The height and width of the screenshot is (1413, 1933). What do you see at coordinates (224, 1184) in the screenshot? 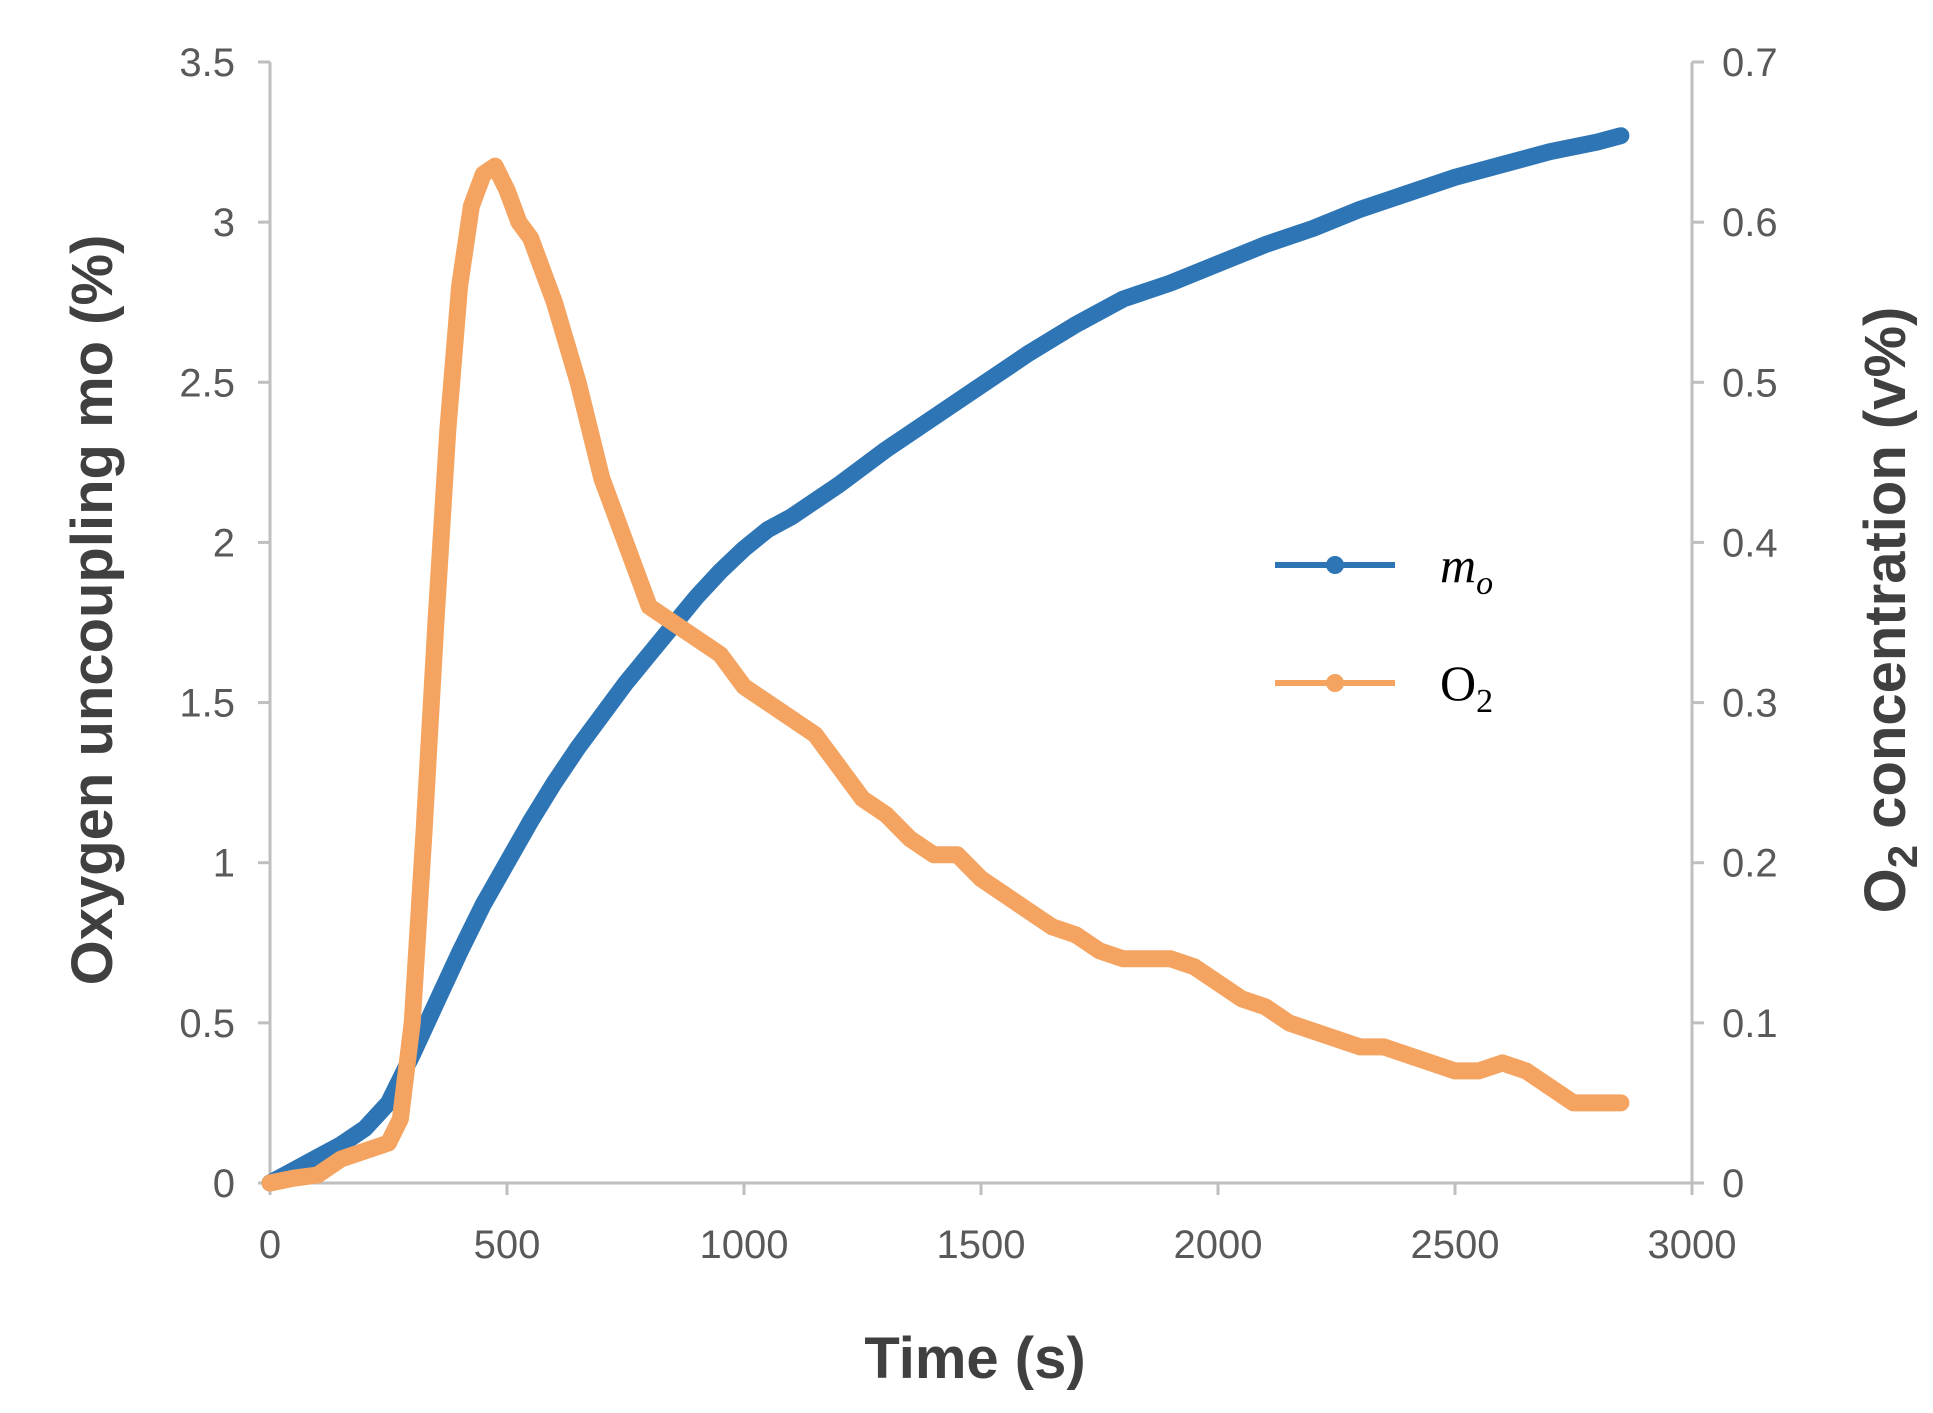
I see `y-left-tick-label: 0` at bounding box center [224, 1184].